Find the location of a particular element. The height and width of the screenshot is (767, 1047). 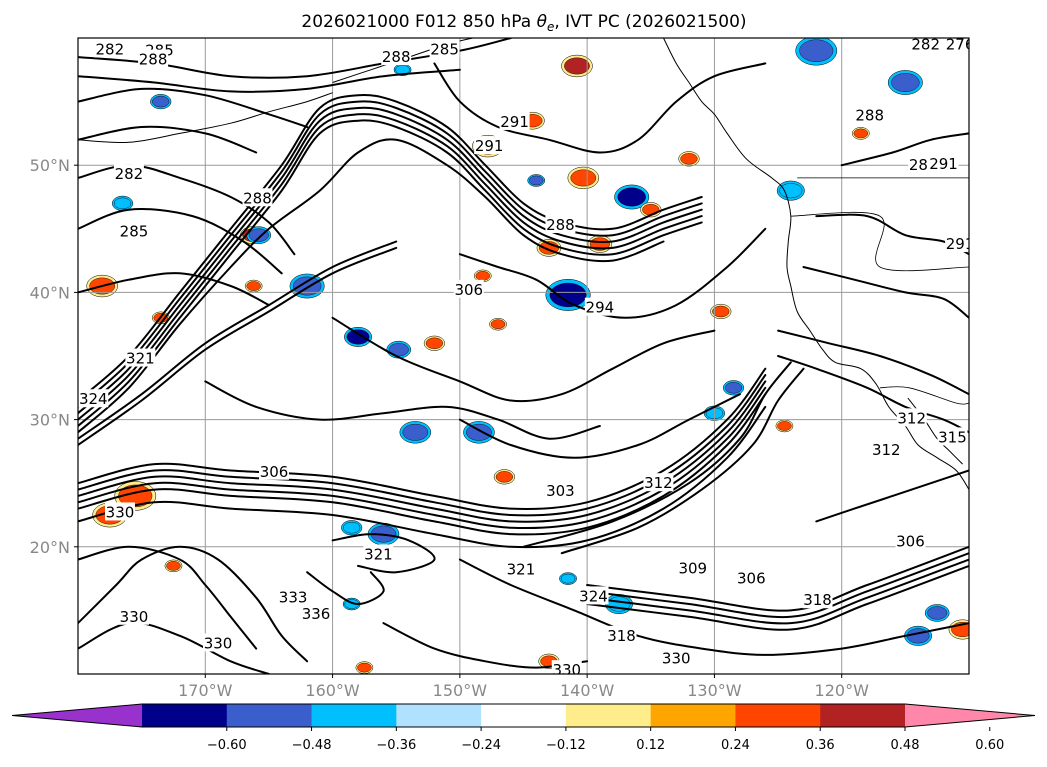

contour-label-41: 282 is located at coordinates (925, 44).